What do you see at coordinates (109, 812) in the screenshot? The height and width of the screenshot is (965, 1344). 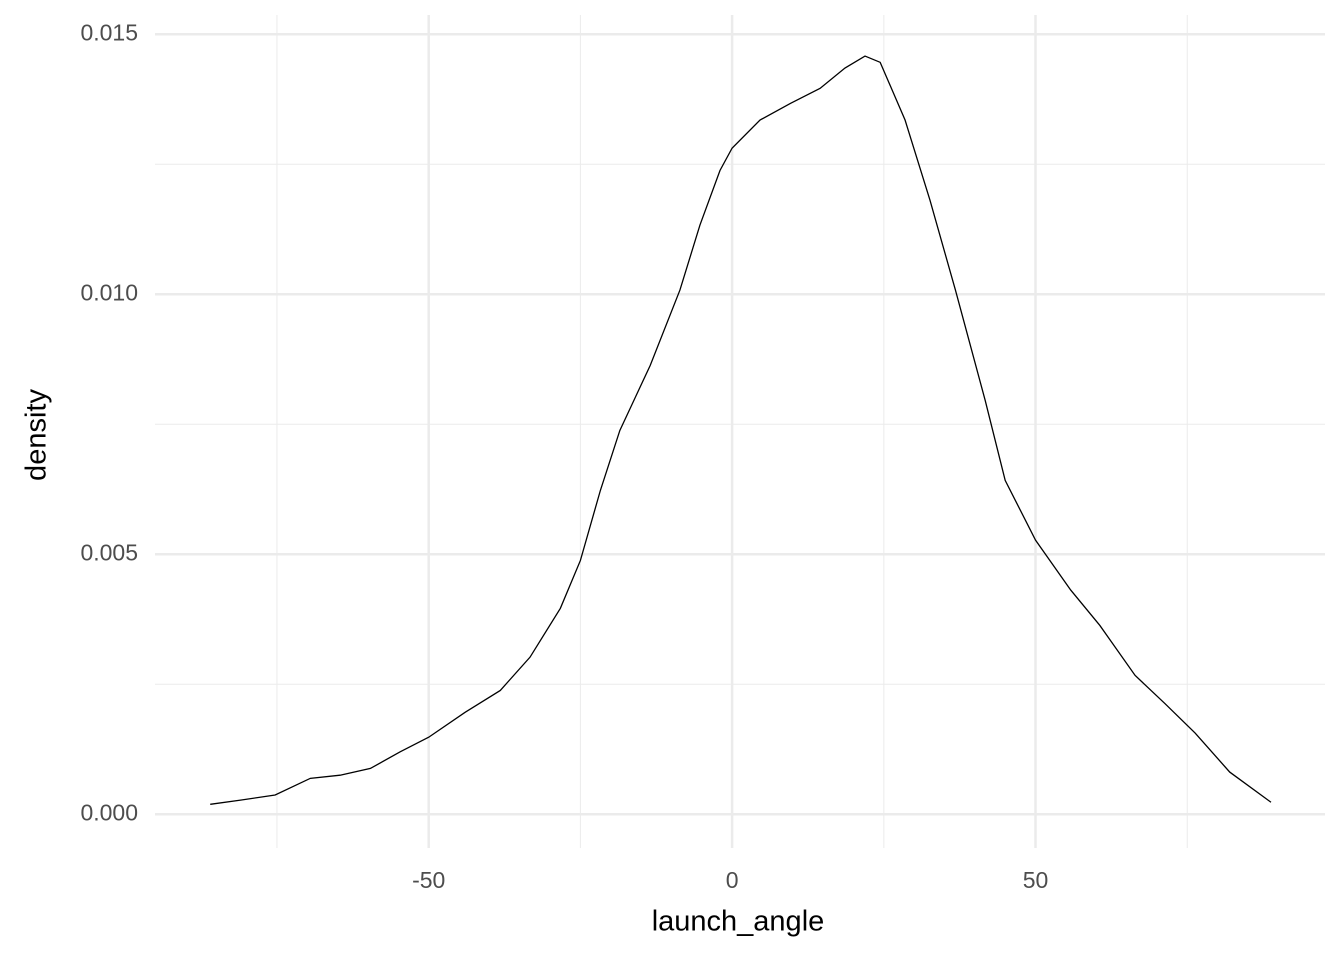 I see `y-tick-label: 0.000` at bounding box center [109, 812].